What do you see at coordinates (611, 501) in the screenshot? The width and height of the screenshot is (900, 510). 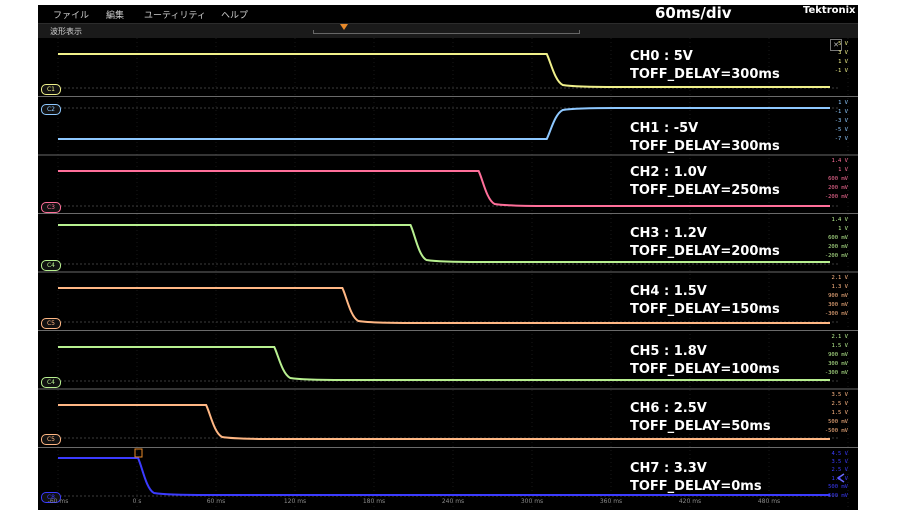 I see `time-tick-label: 360 ms` at bounding box center [611, 501].